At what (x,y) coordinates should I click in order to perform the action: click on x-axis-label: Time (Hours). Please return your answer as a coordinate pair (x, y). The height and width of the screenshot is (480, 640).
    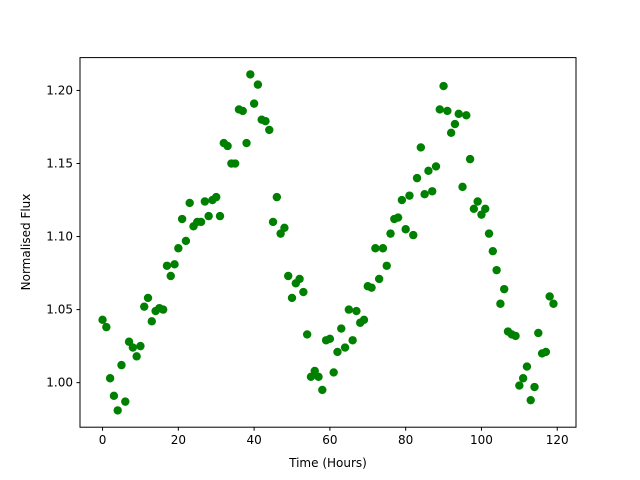
    Looking at the image, I should click on (327, 463).